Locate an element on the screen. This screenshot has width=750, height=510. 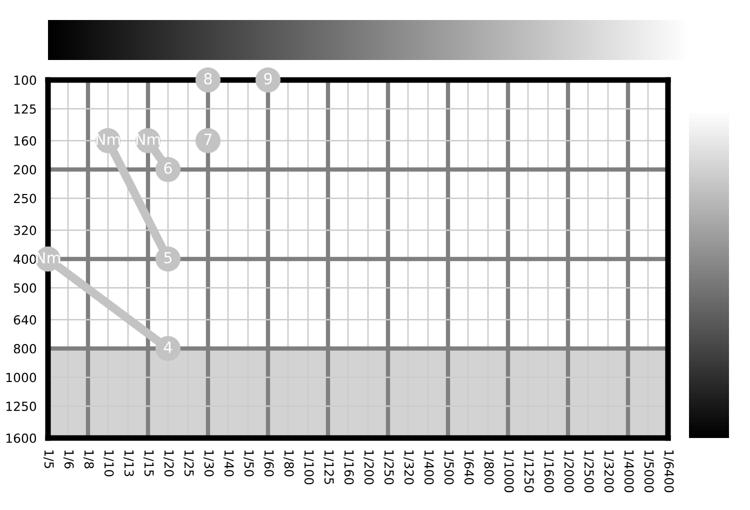
x-tick-label: 1/30 is located at coordinates (208, 463).